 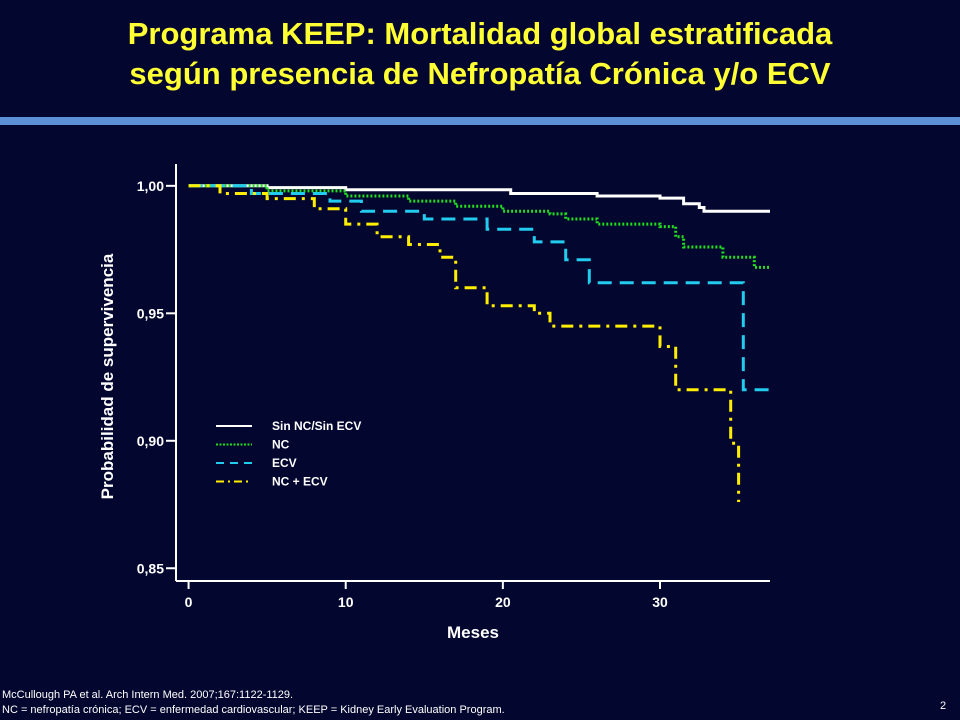 I want to click on x-tick-label: 0, so click(x=189, y=602).